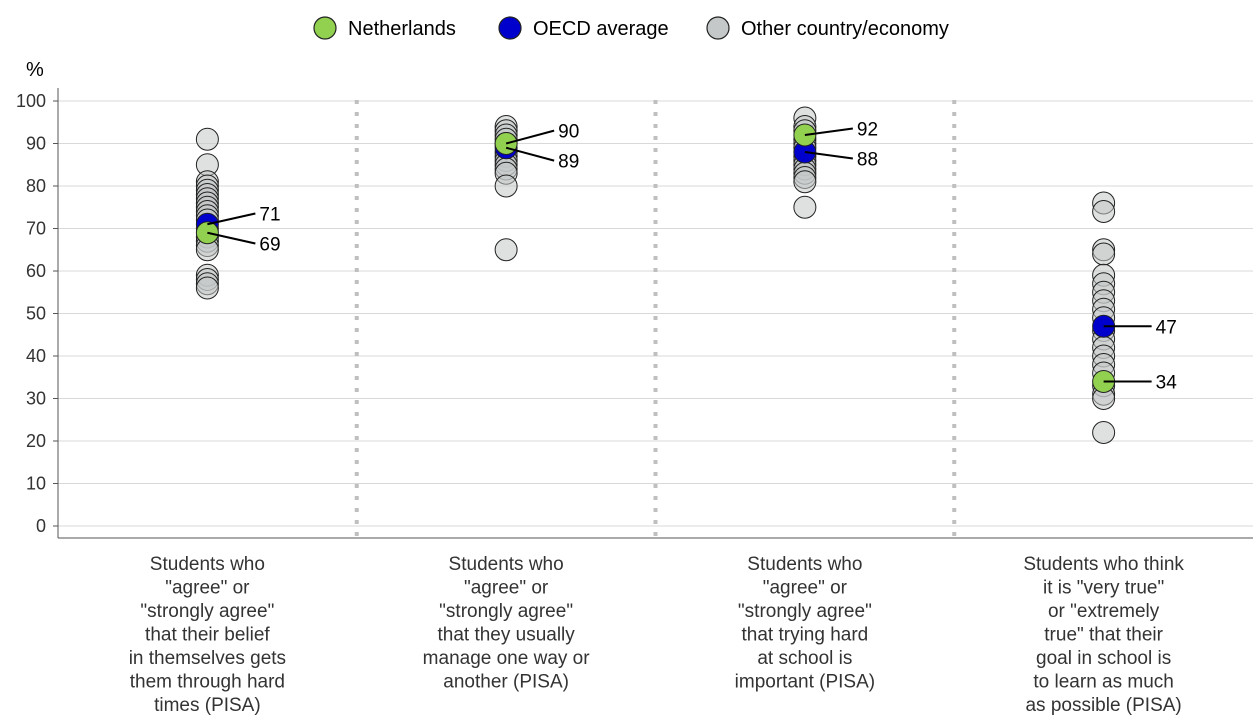  What do you see at coordinates (269, 215) in the screenshot?
I see `oecd-value-label: 71` at bounding box center [269, 215].